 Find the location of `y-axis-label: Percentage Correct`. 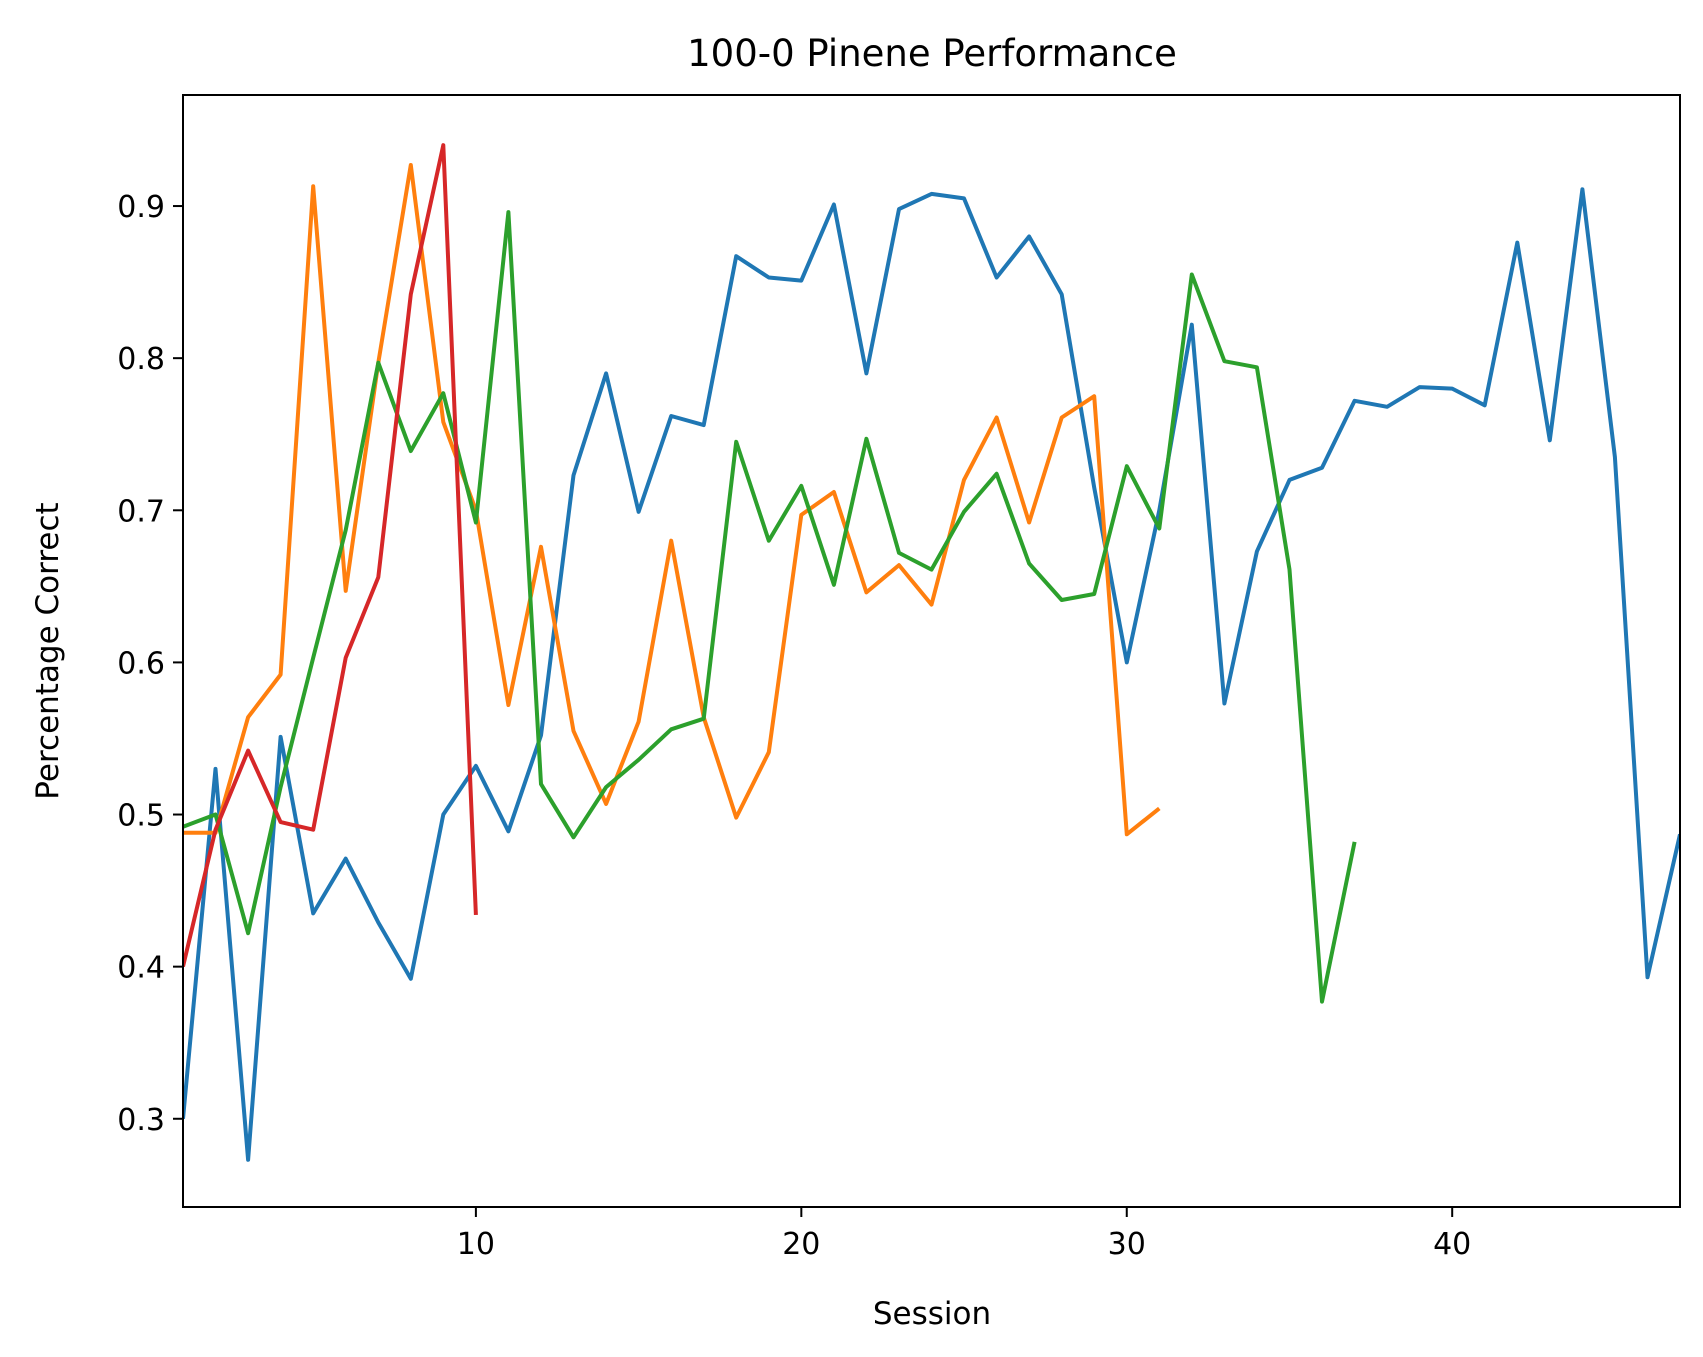

y-axis-label: Percentage Correct is located at coordinates (48, 650).